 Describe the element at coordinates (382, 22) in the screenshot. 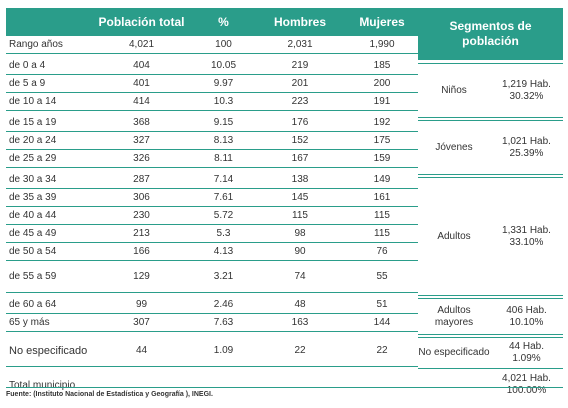

I see `header-women: Mujeres` at that location.